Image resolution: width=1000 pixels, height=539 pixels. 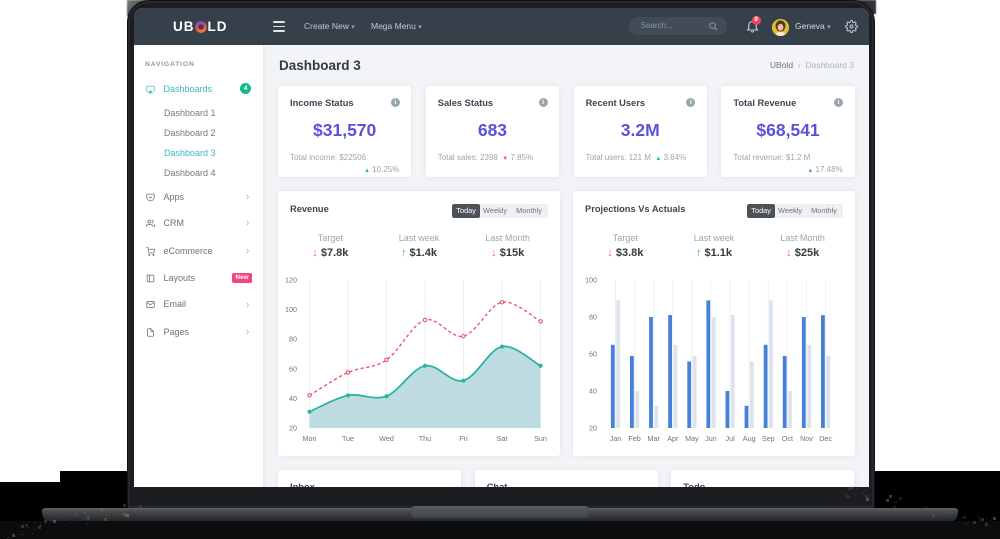 I want to click on svg-text: Sat, so click(x=501, y=438).